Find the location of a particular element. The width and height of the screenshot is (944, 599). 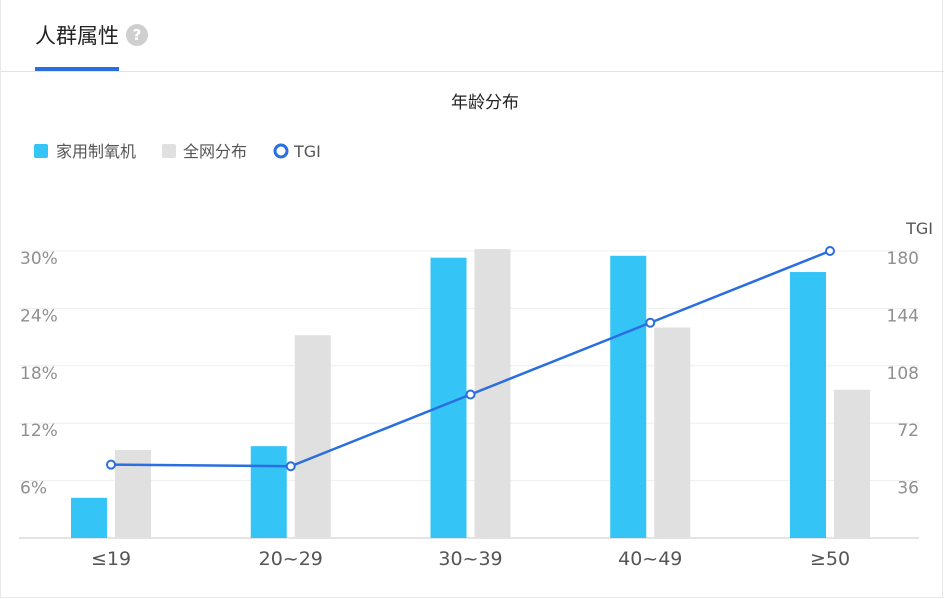

tab-bar: 人群属性 ? is located at coordinates (472, 36).